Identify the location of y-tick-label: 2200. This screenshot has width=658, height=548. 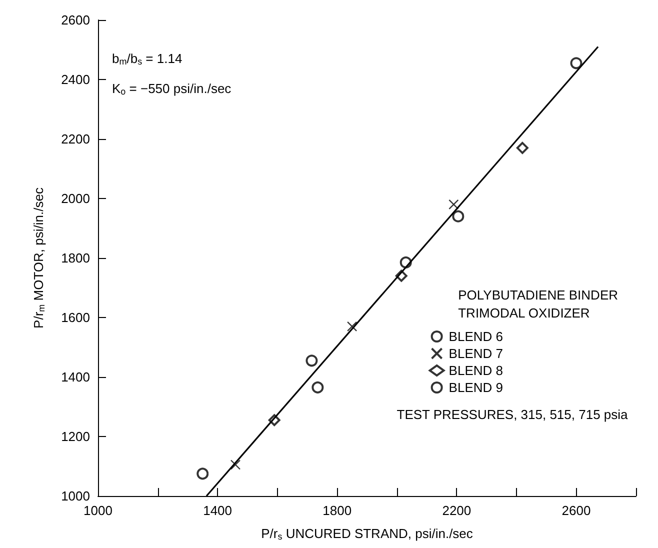
(75, 139).